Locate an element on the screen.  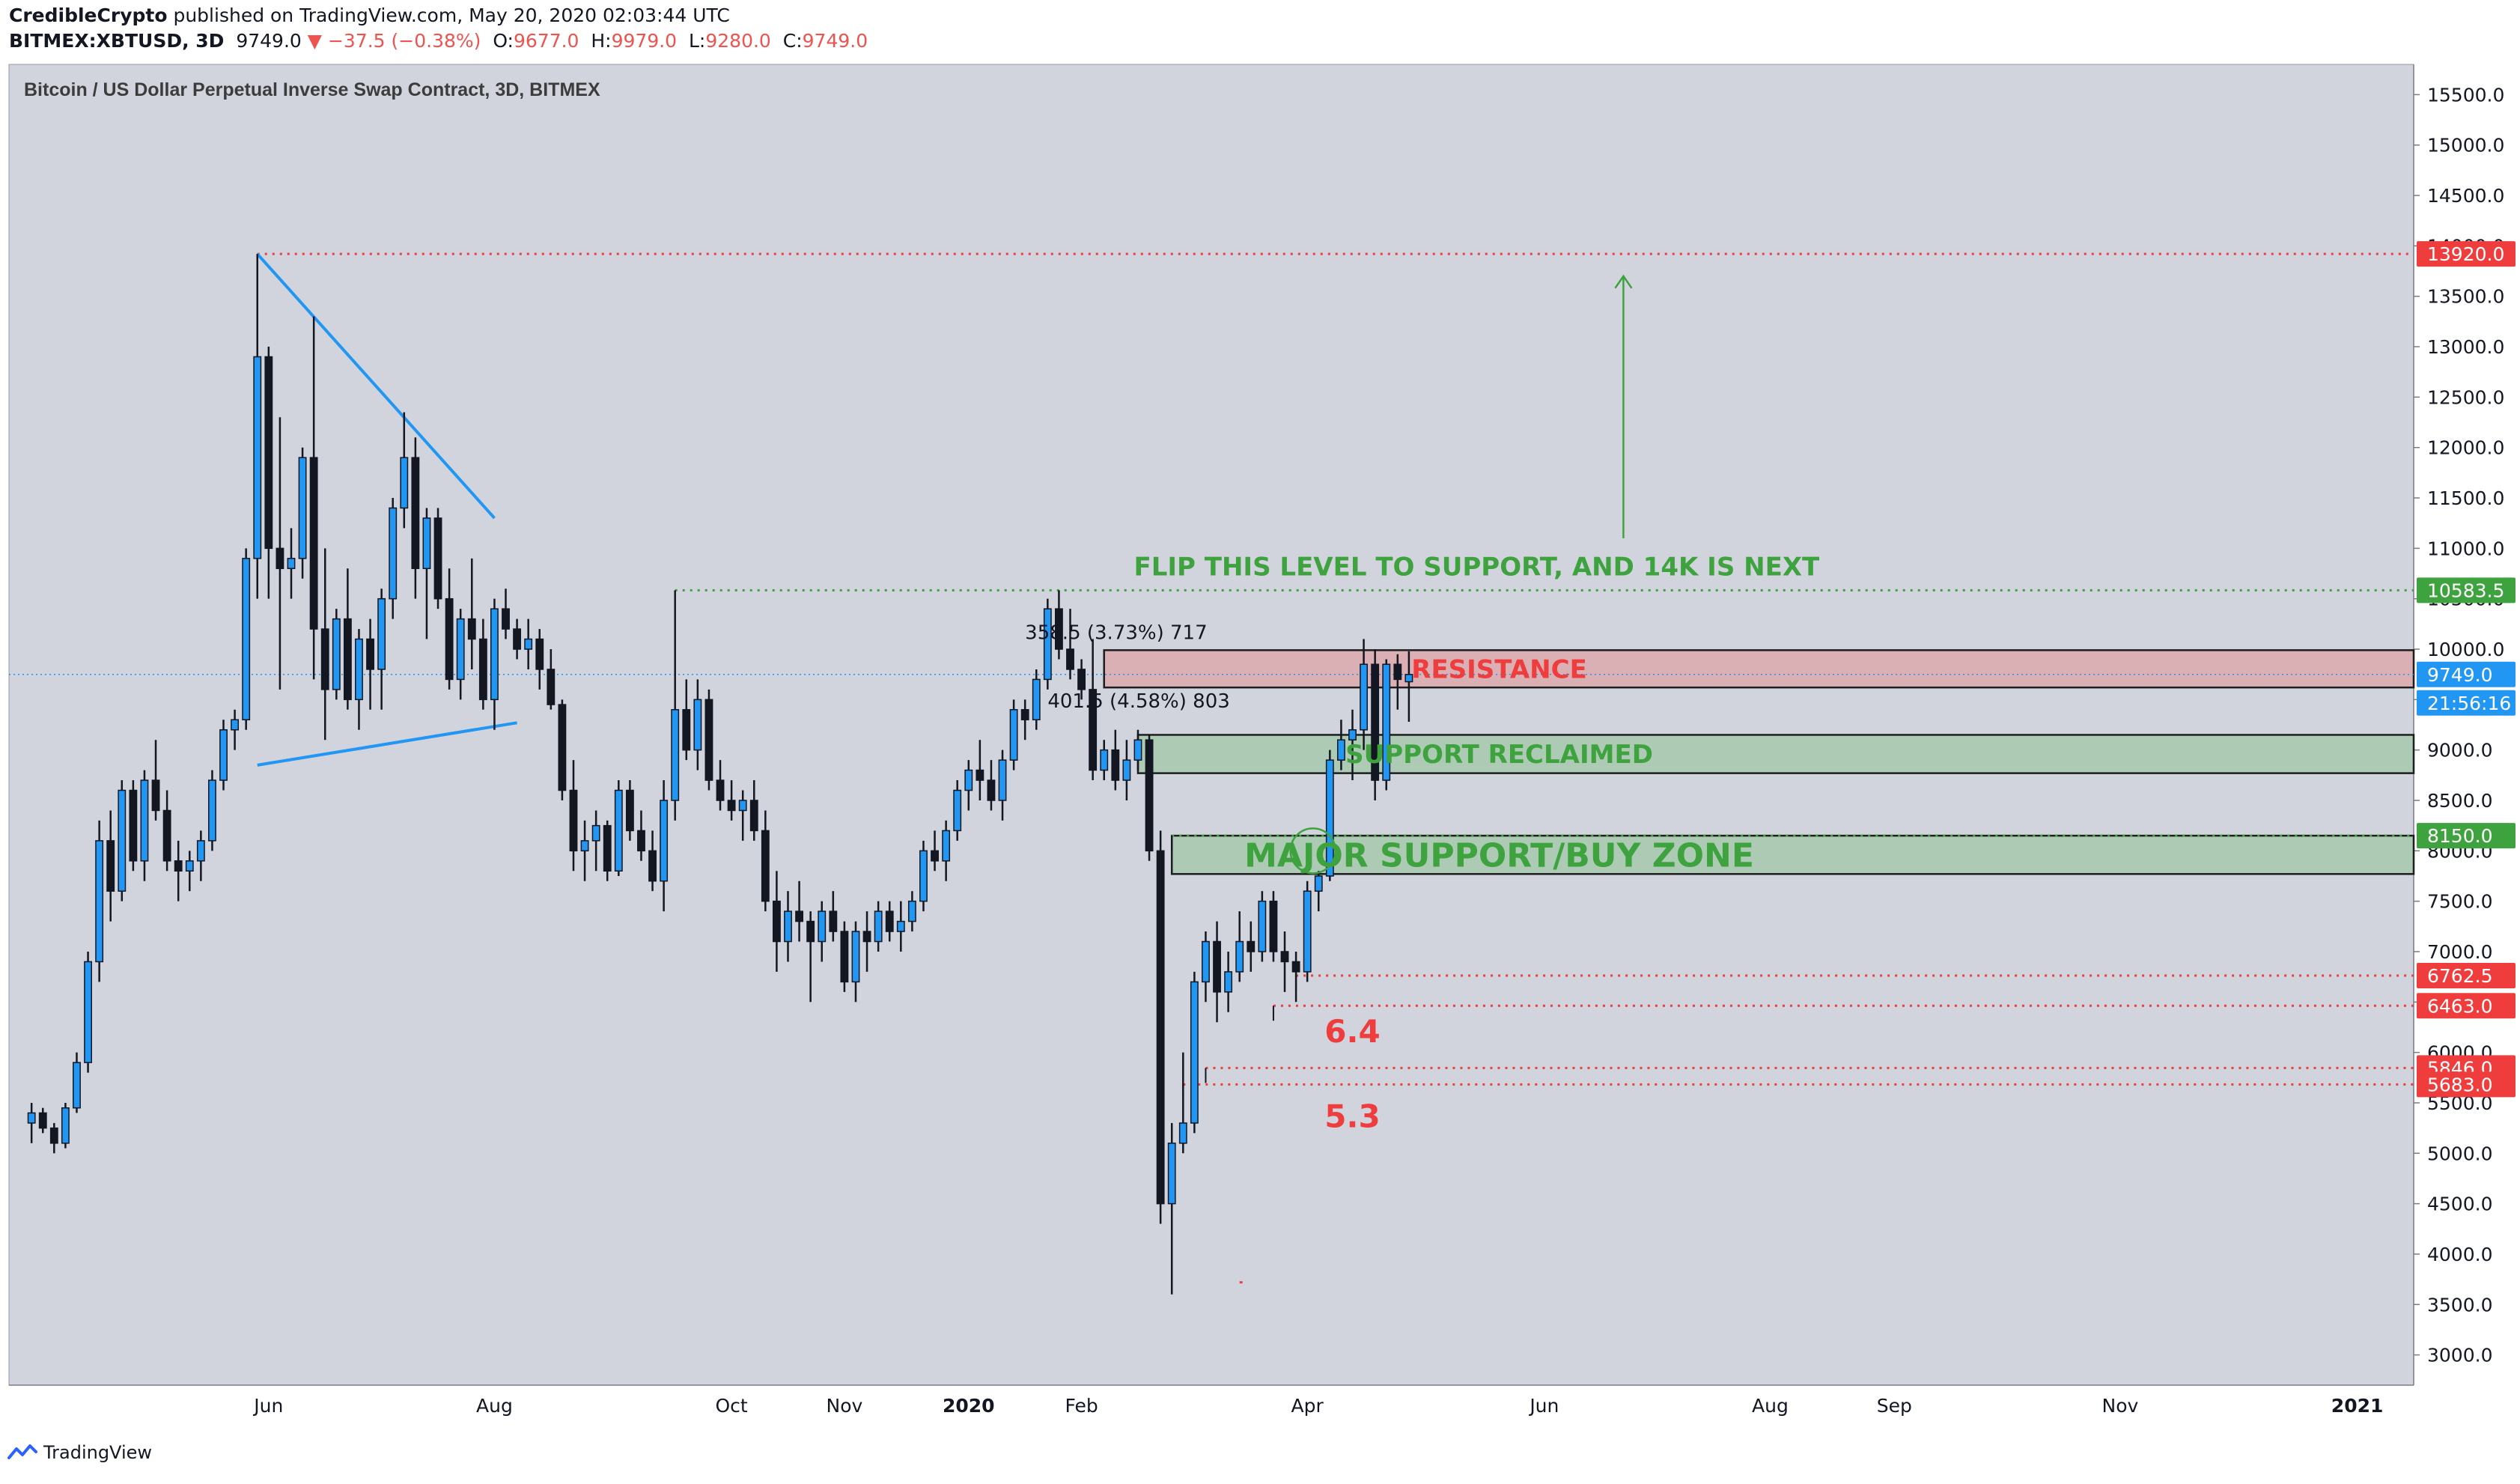
price-tag: 13920.0 is located at coordinates (2465, 254).